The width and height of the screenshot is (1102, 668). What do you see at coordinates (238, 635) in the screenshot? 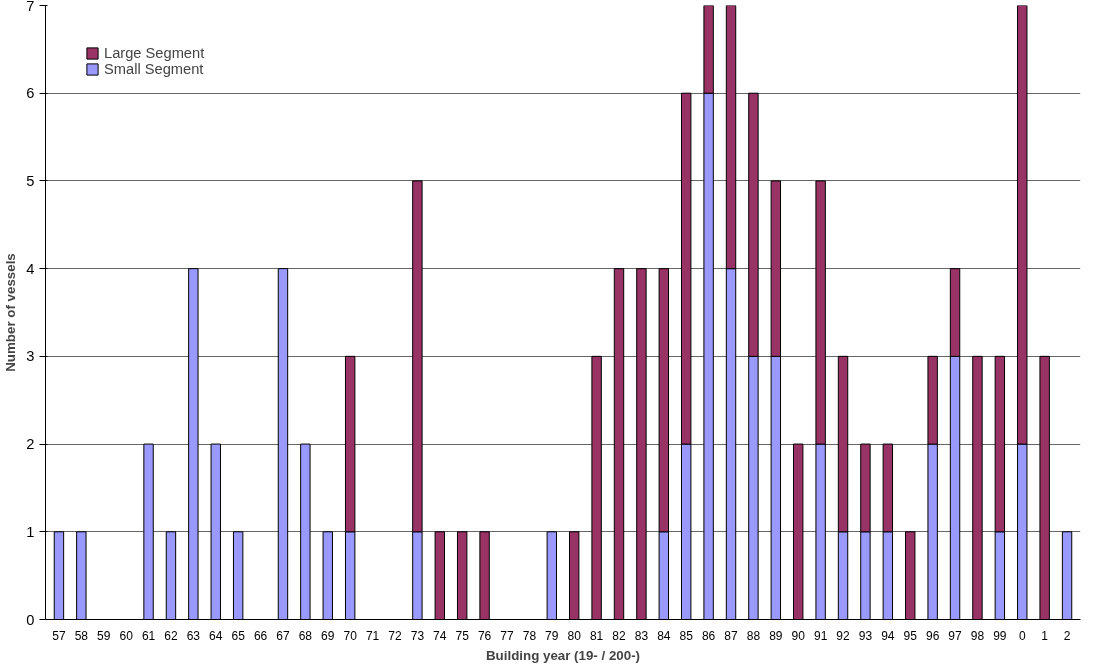
I see `x-tick-label: 65` at bounding box center [238, 635].